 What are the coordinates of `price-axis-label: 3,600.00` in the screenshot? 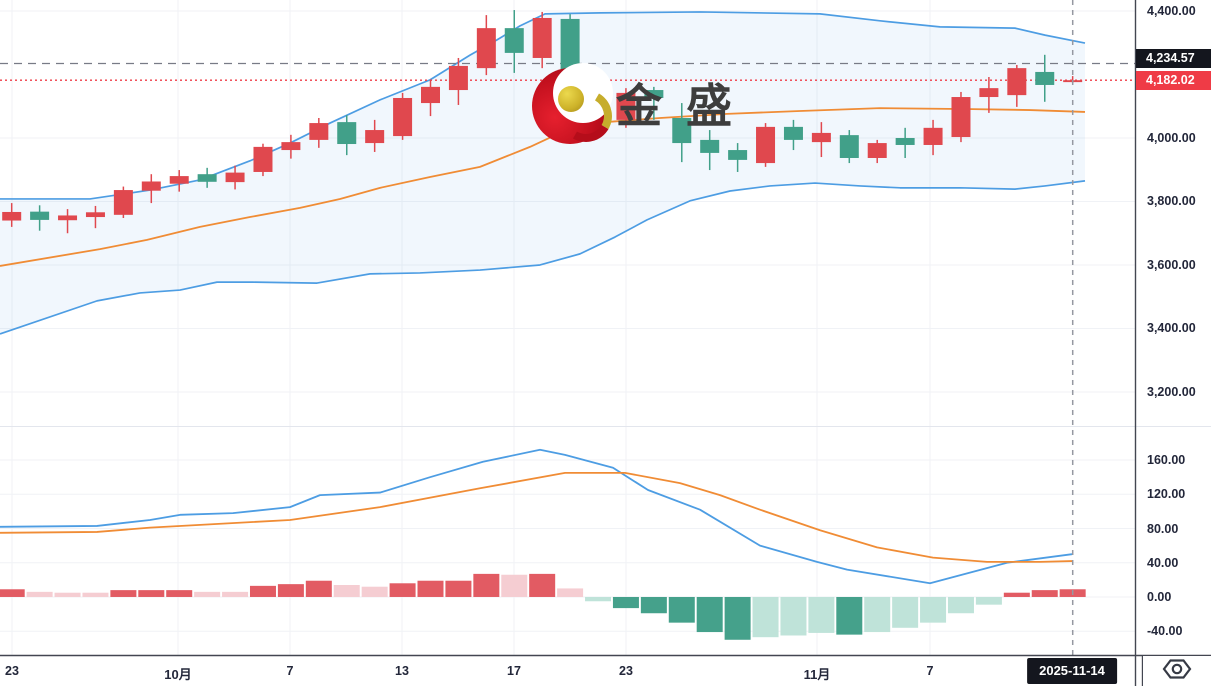 It's located at (1171, 264).